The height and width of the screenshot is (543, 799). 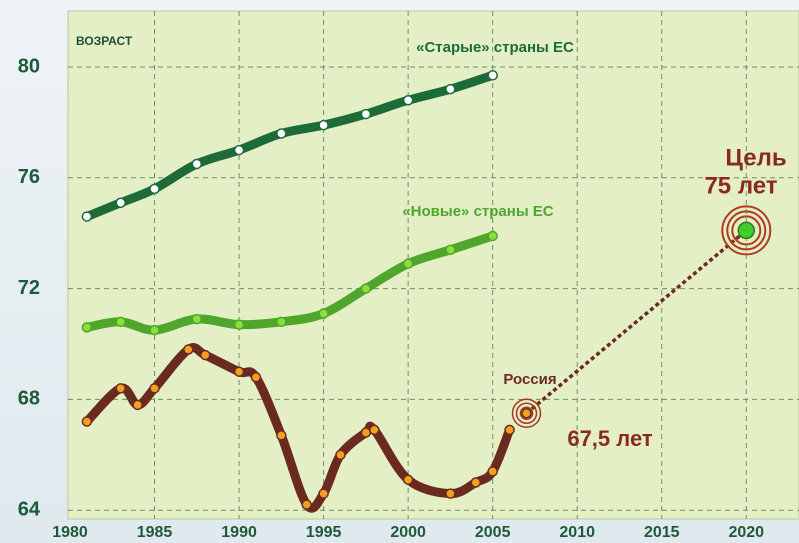 What do you see at coordinates (155, 532) in the screenshot?
I see `x-tick-label: 1985` at bounding box center [155, 532].